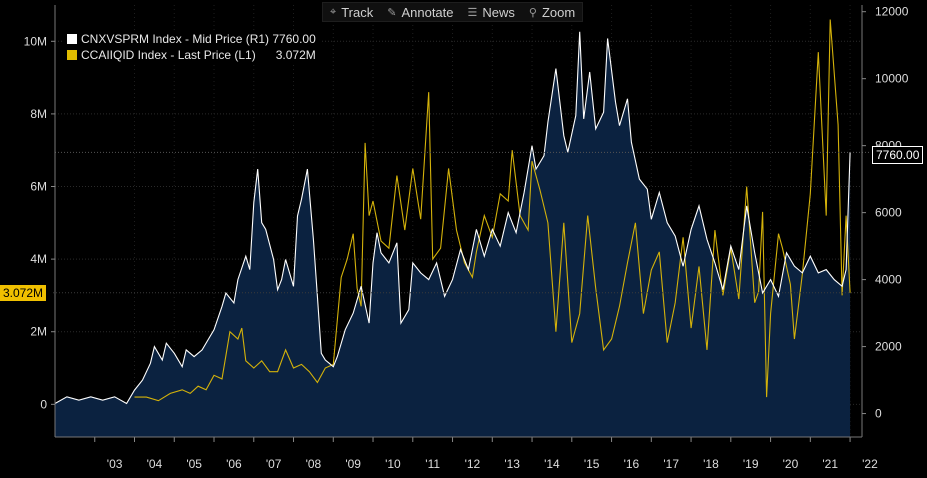 This screenshot has height=478, width=927. What do you see at coordinates (115, 464) in the screenshot?
I see `x-tick-label: '03` at bounding box center [115, 464].